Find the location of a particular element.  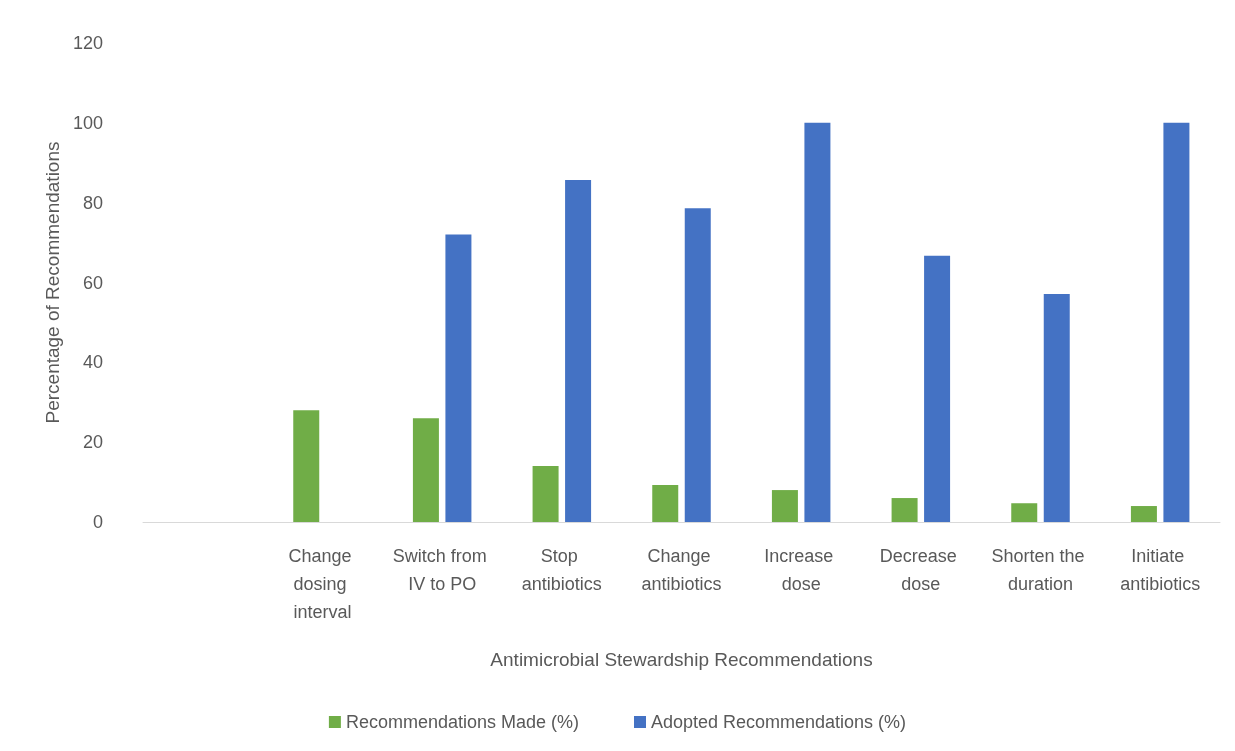

x-tick-label: Initiate antibiotics is located at coordinates (1160, 570).